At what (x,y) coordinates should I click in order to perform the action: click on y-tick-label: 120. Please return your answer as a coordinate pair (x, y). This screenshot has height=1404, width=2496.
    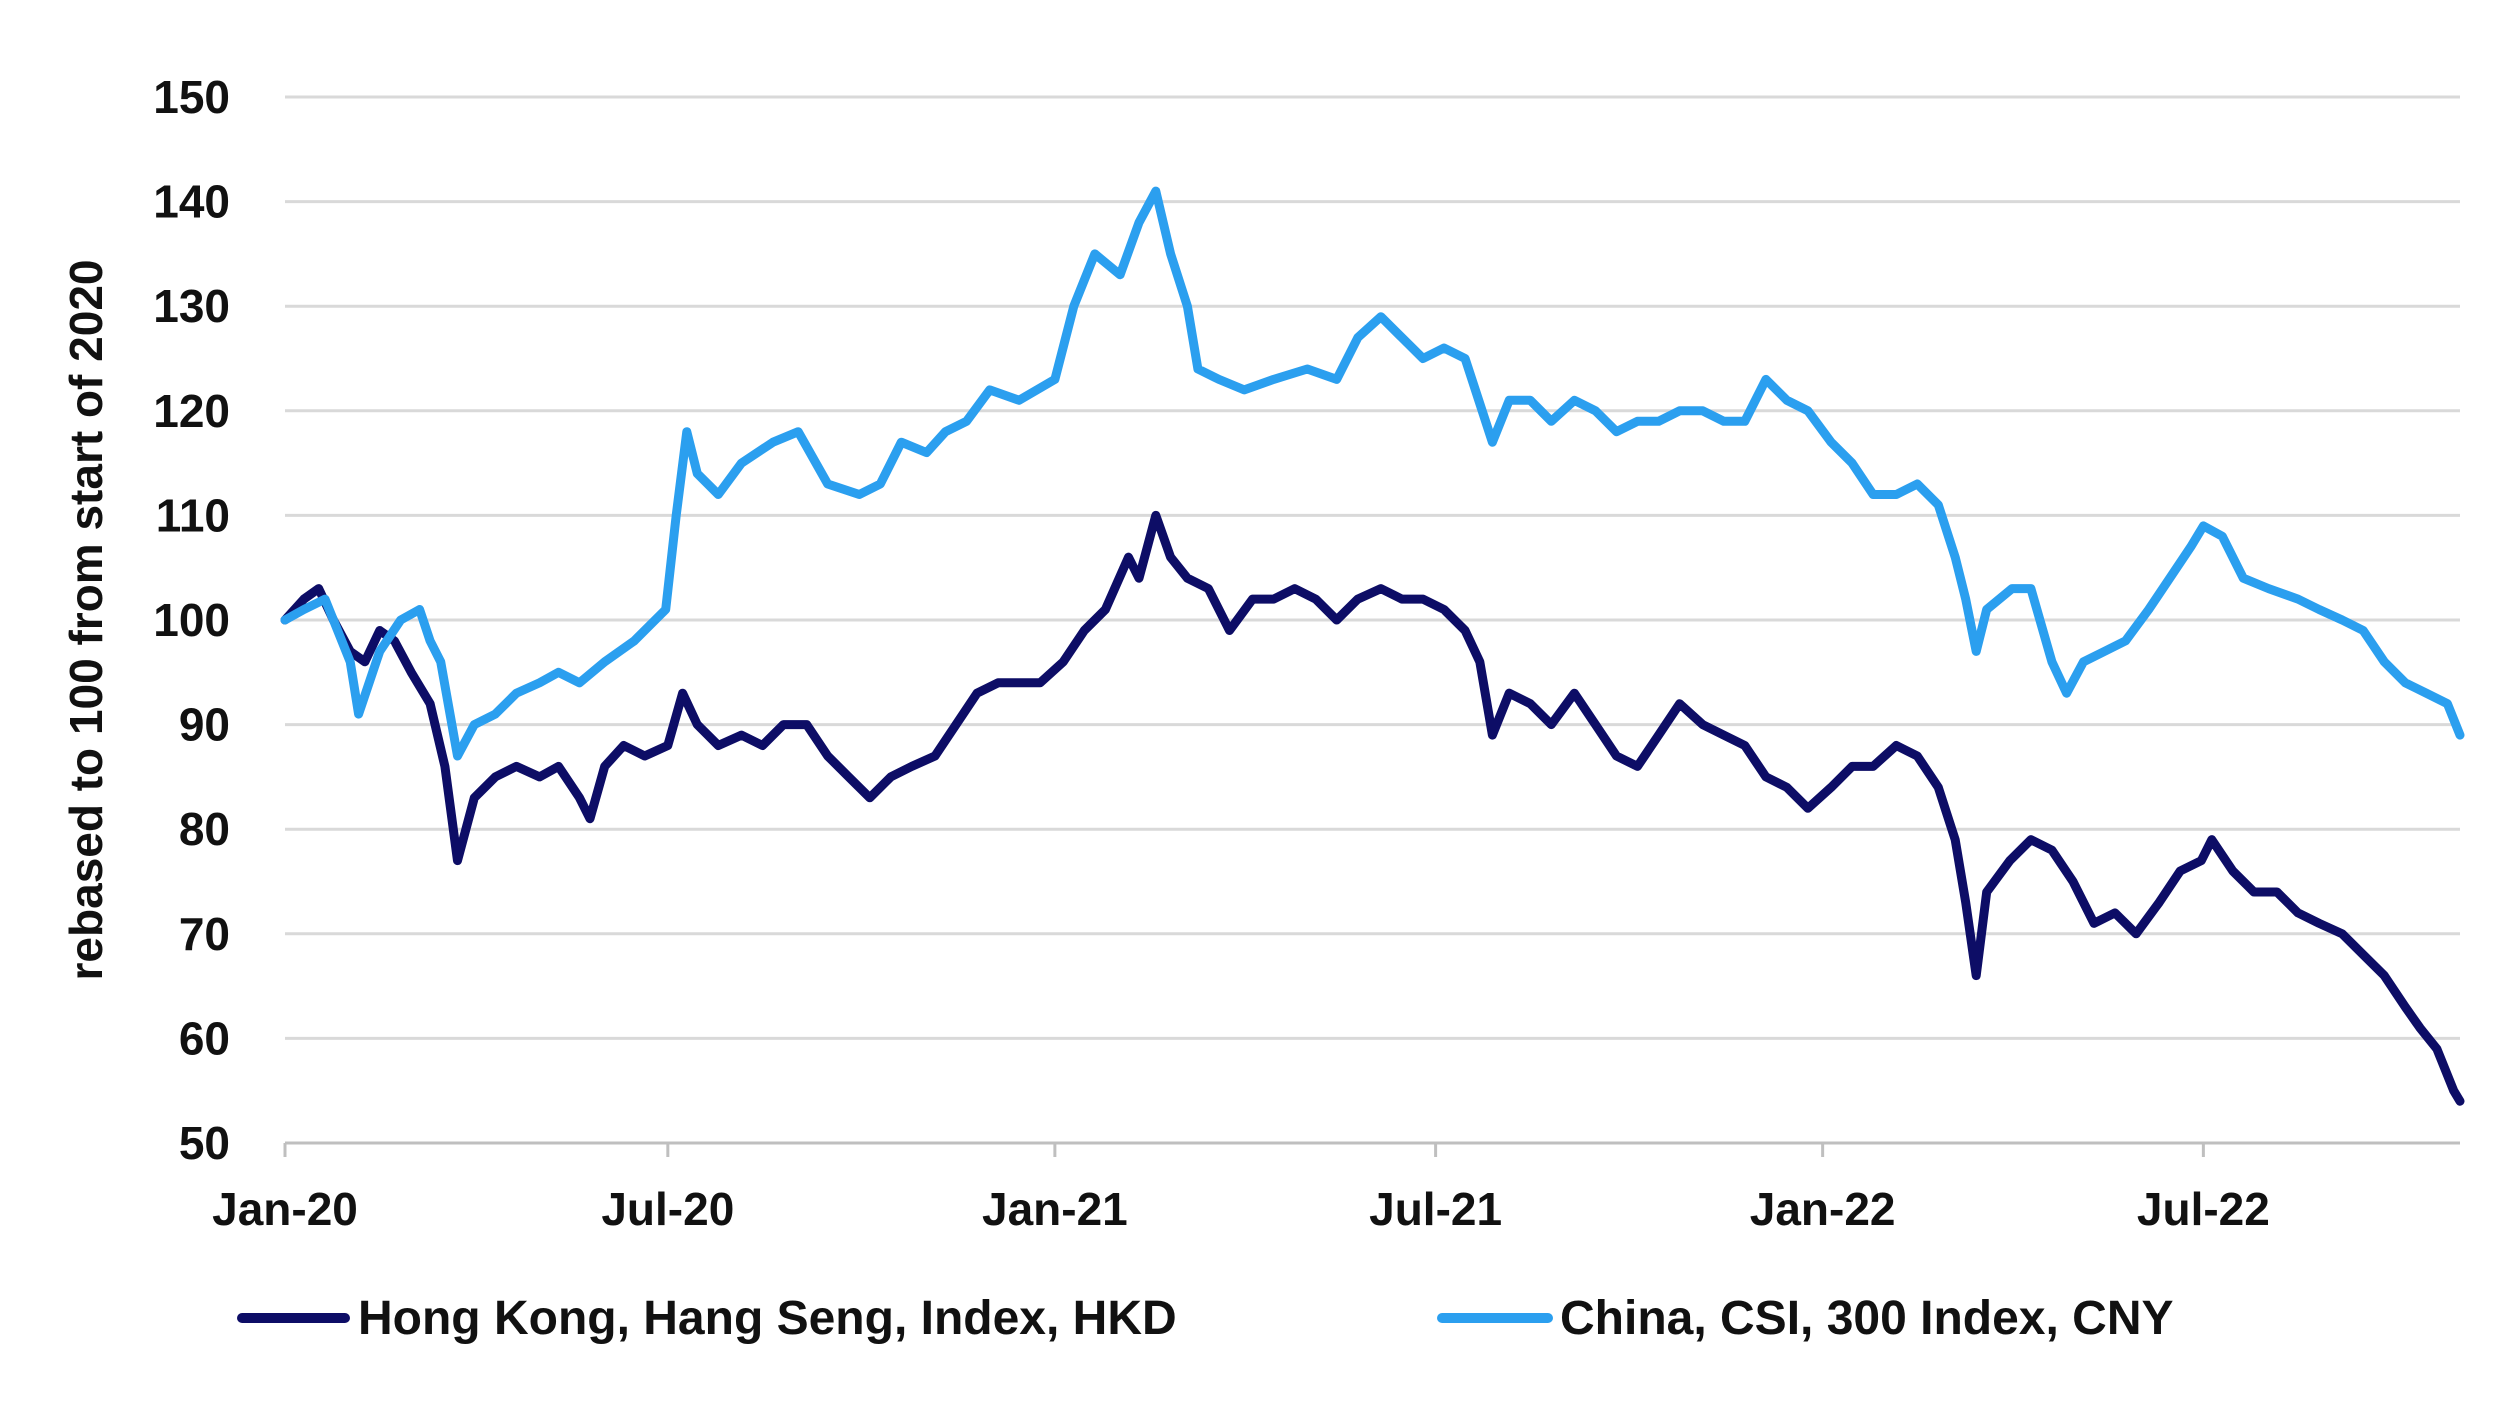
    Looking at the image, I should click on (191, 411).